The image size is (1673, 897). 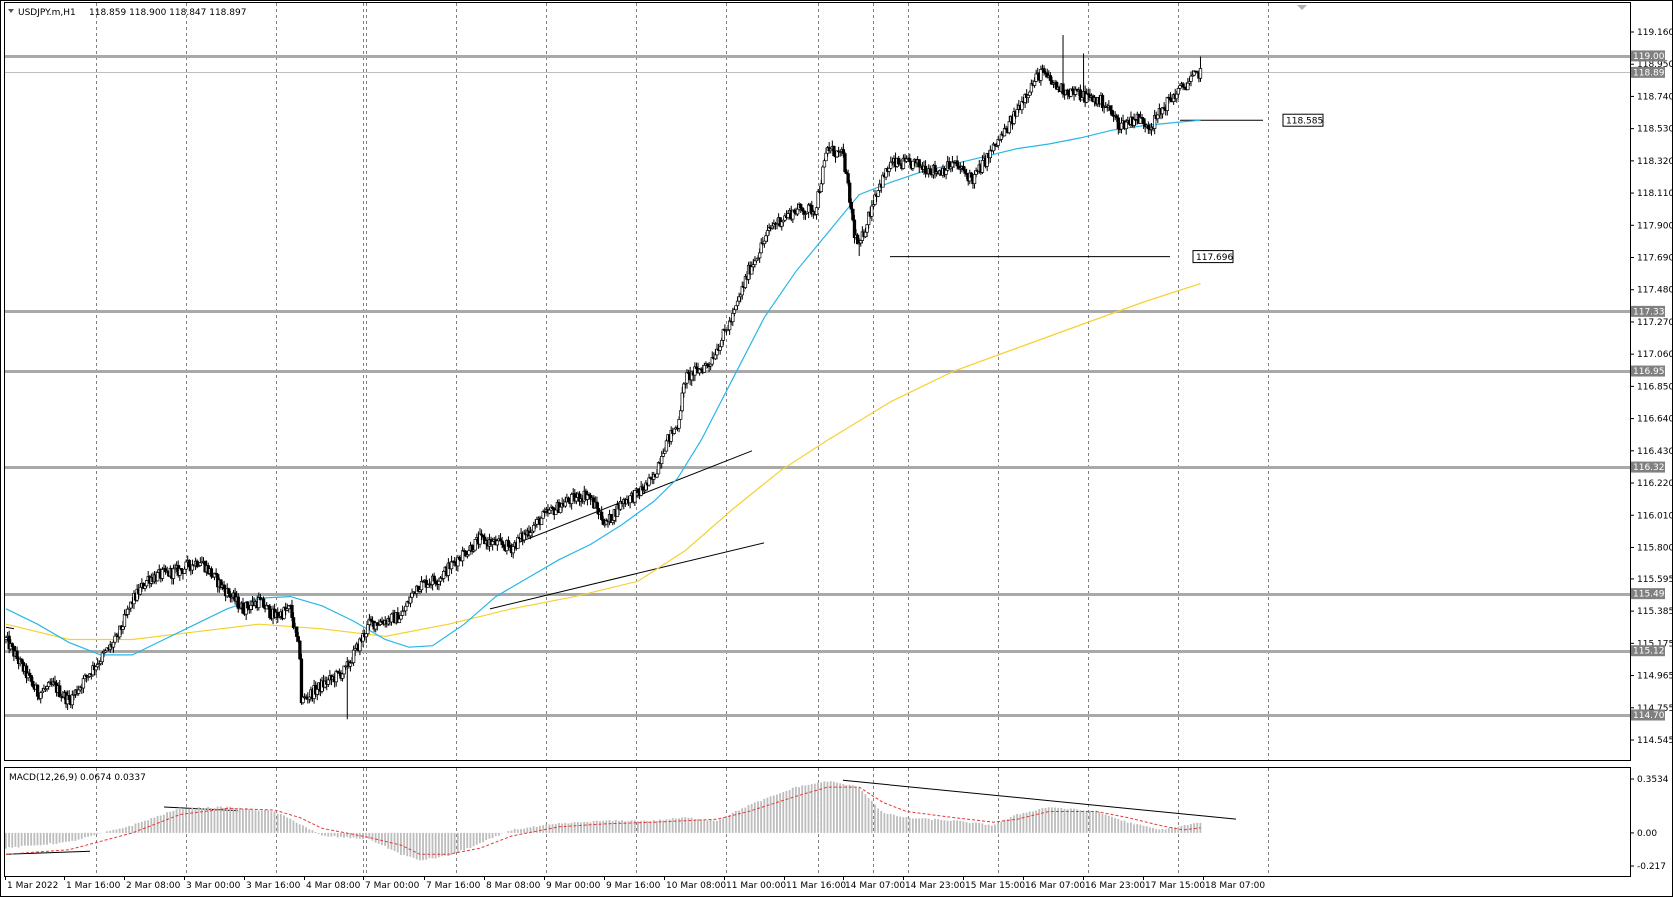 What do you see at coordinates (1302, 7) in the screenshot?
I see `chart-shift-marker-icon` at bounding box center [1302, 7].